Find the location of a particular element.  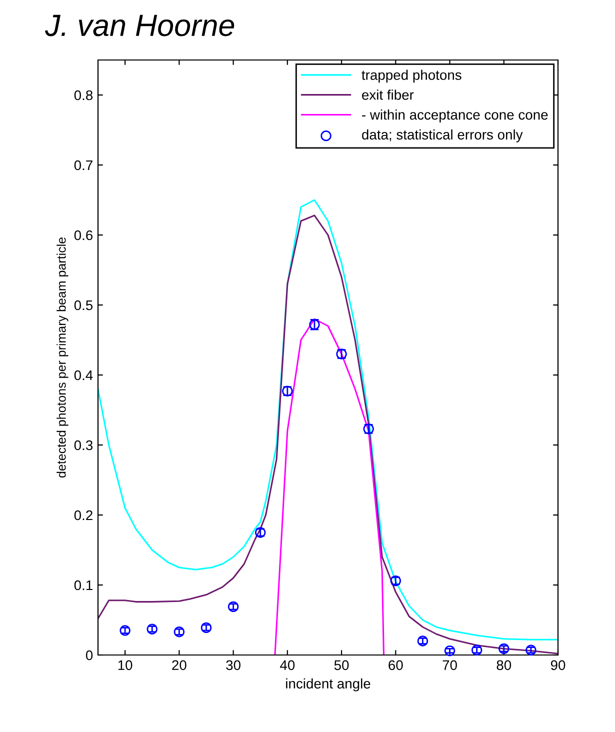

legend-label: trapped photons is located at coordinates (412, 76).